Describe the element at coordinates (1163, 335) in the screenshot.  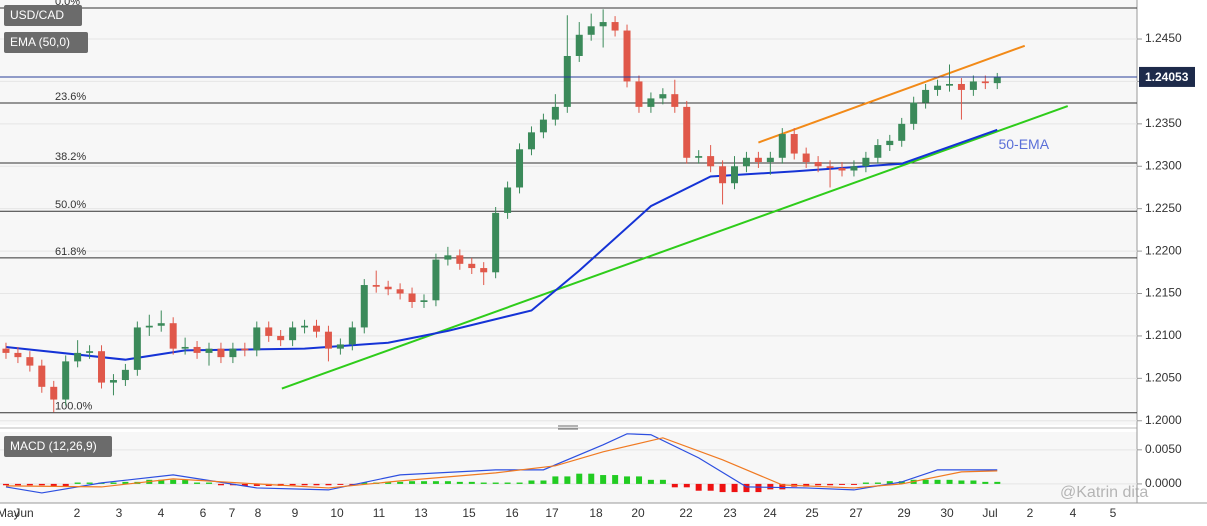
I see `y-tick-label: 1.2100` at that location.